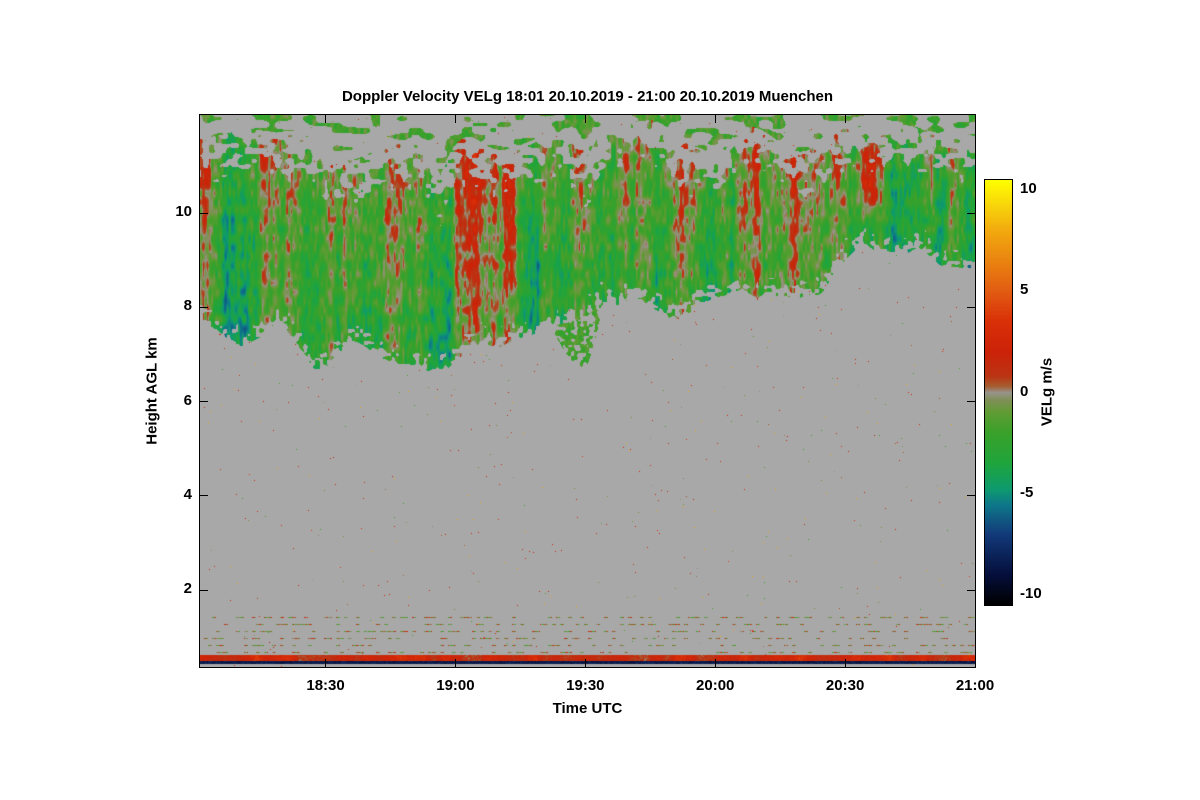 This screenshot has height=800, width=1200. Describe the element at coordinates (1024, 290) in the screenshot. I see `colorbar-tick-label: 5` at that location.